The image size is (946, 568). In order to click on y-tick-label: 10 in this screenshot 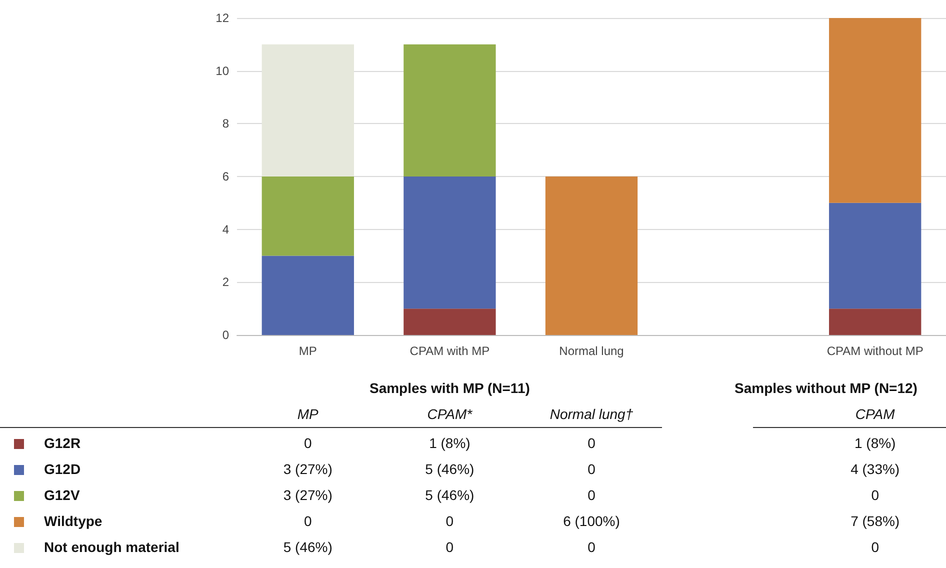, I will do `click(223, 71)`.